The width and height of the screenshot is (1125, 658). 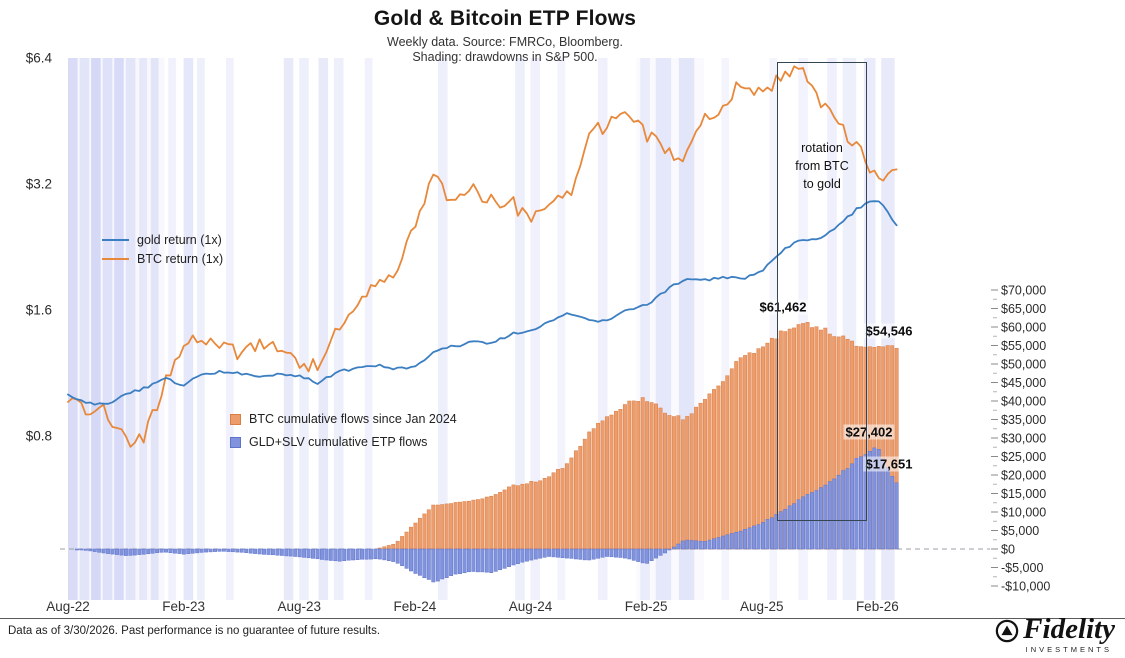 What do you see at coordinates (505, 42) in the screenshot?
I see `chart-subtitle-source: Weekly data. Source: FMRCo, Bloomberg.` at bounding box center [505, 42].